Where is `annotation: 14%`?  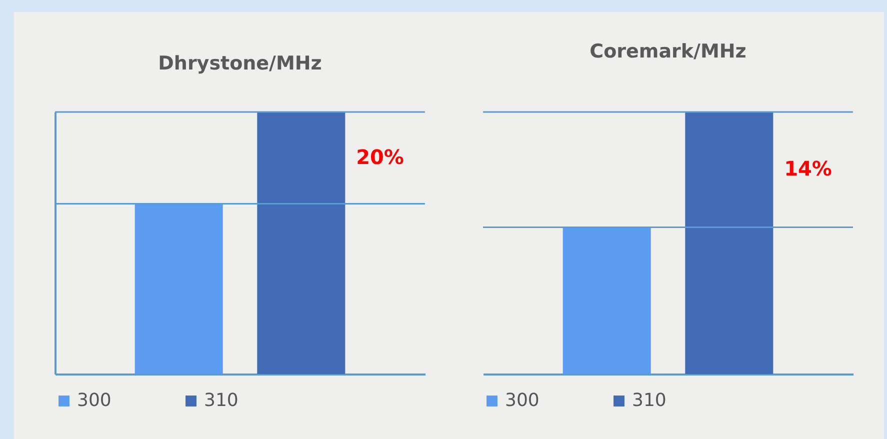
annotation: 14% is located at coordinates (808, 168).